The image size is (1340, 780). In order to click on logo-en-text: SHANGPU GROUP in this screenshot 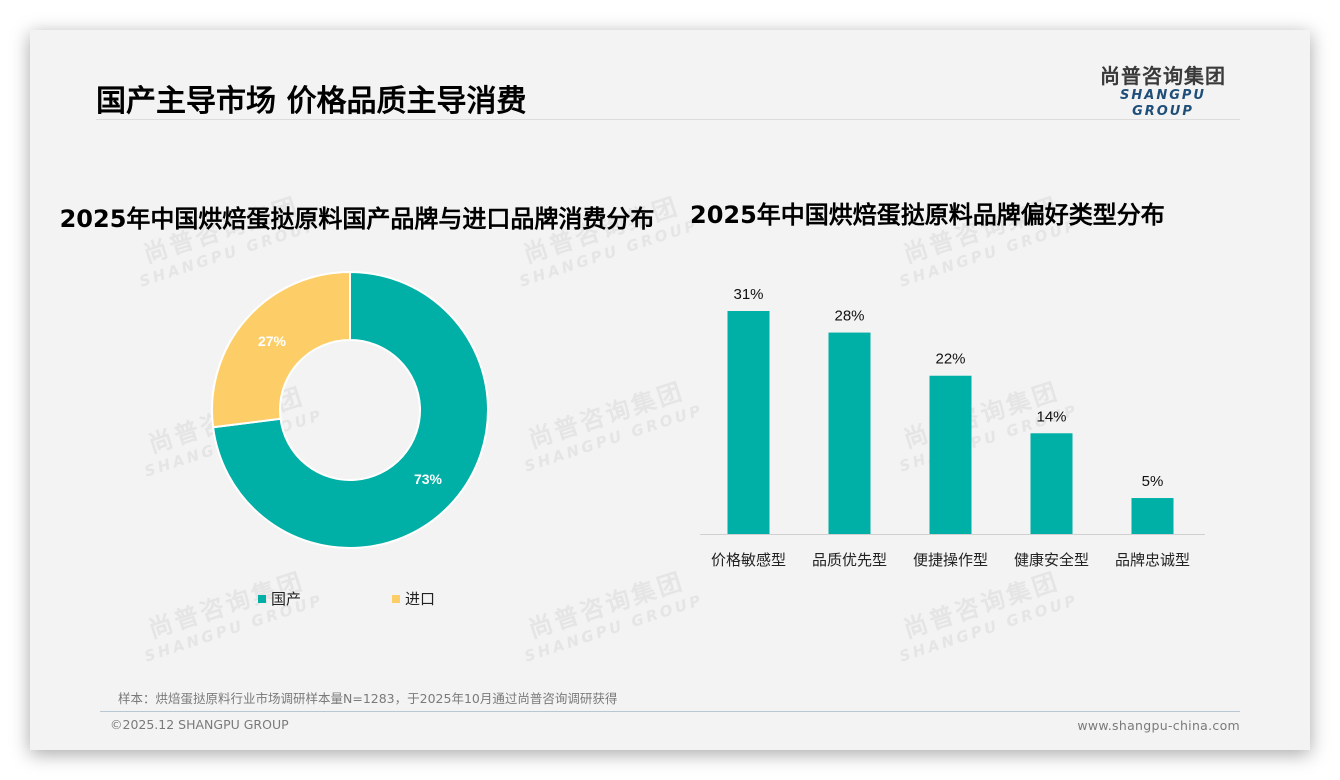, I will do `click(1163, 103)`.